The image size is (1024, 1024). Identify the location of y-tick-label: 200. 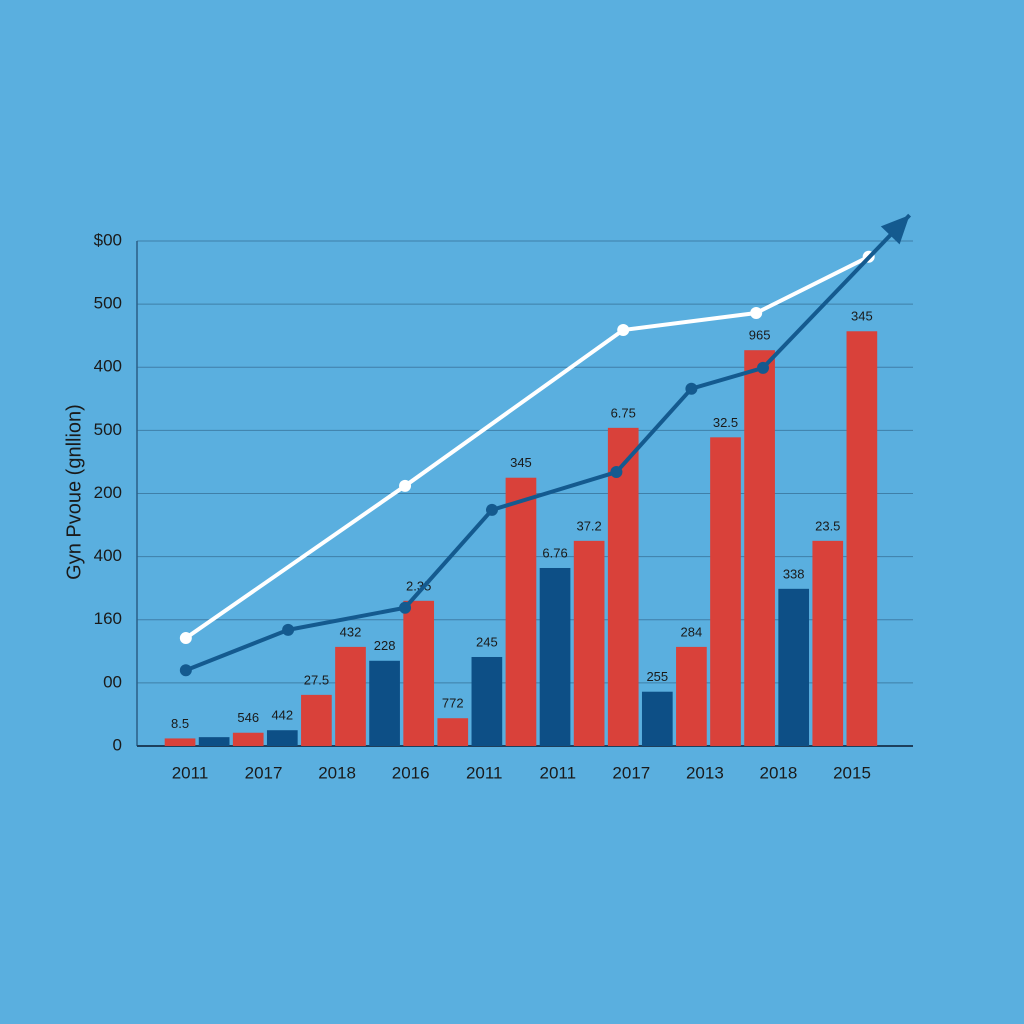
(108, 492).